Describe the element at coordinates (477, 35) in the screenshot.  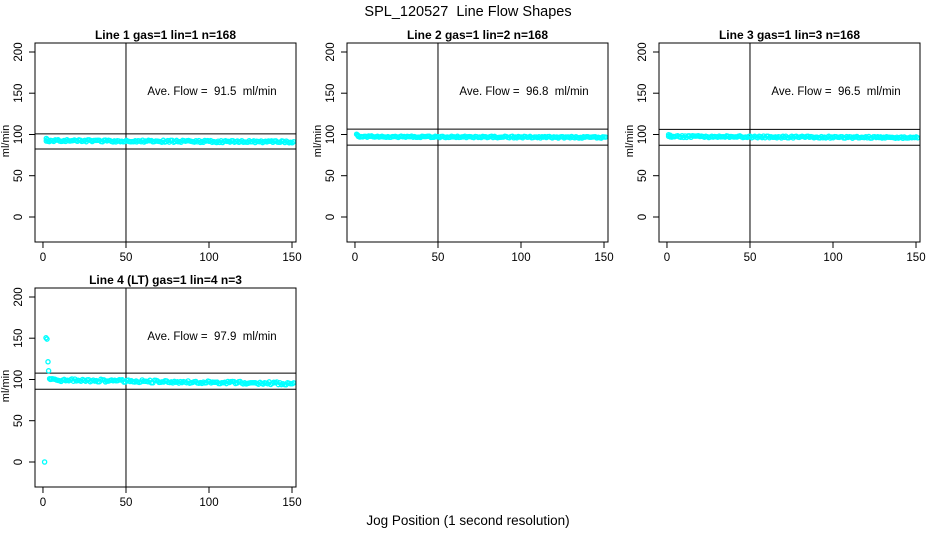
I see `subplot-title-line-2: Line 2 gas=1 lin=2 n=168` at that location.